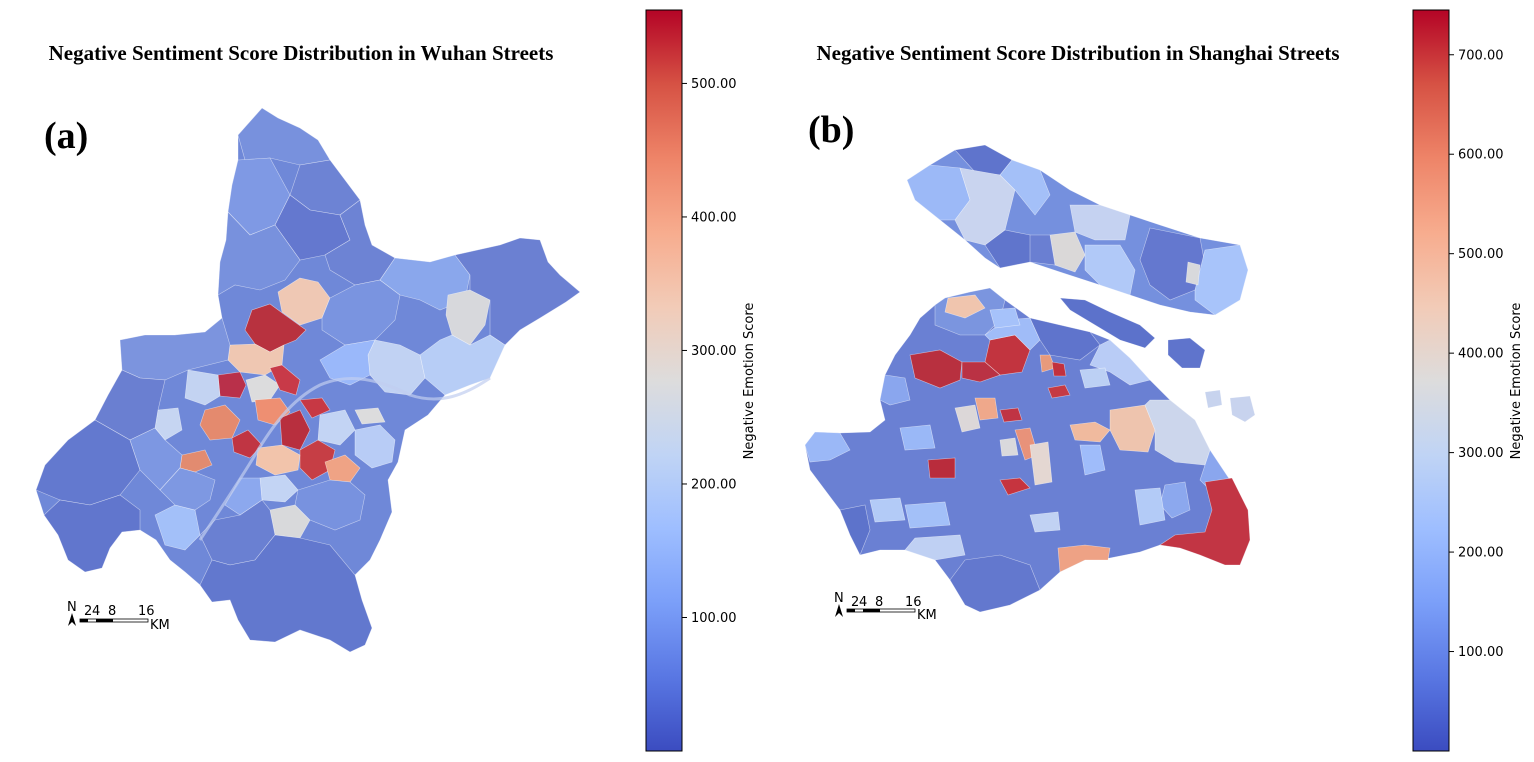  What do you see at coordinates (885, 607) in the screenshot?
I see `panel-b-scalebar: N 2 4 8 16 KM` at bounding box center [885, 607].